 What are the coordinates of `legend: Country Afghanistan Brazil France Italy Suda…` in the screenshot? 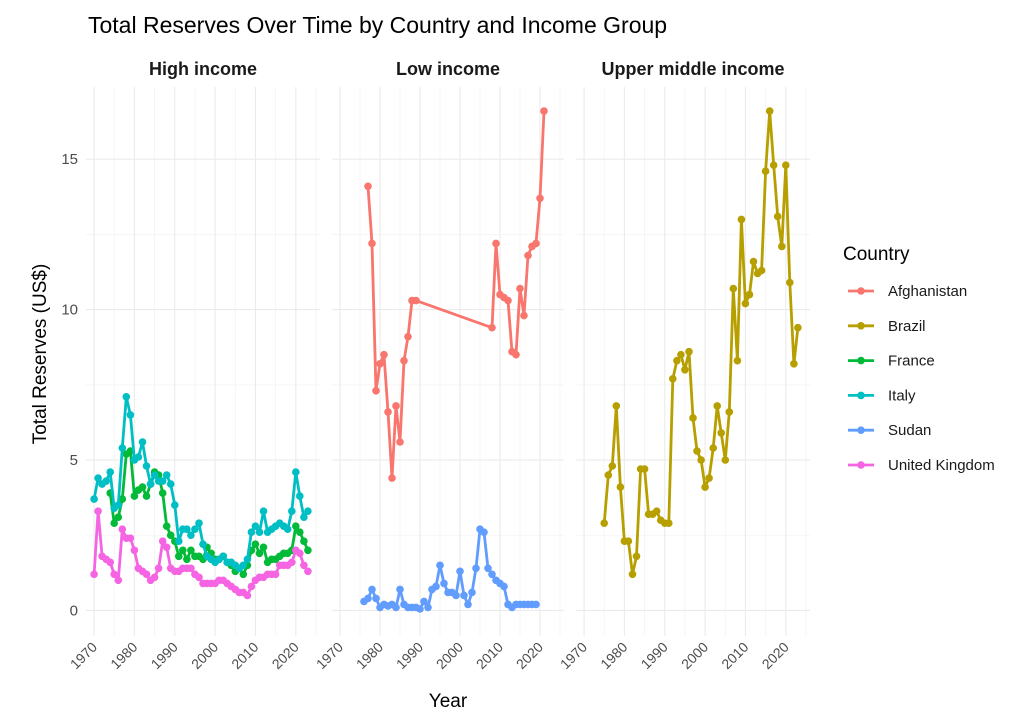 It's located at (919, 359).